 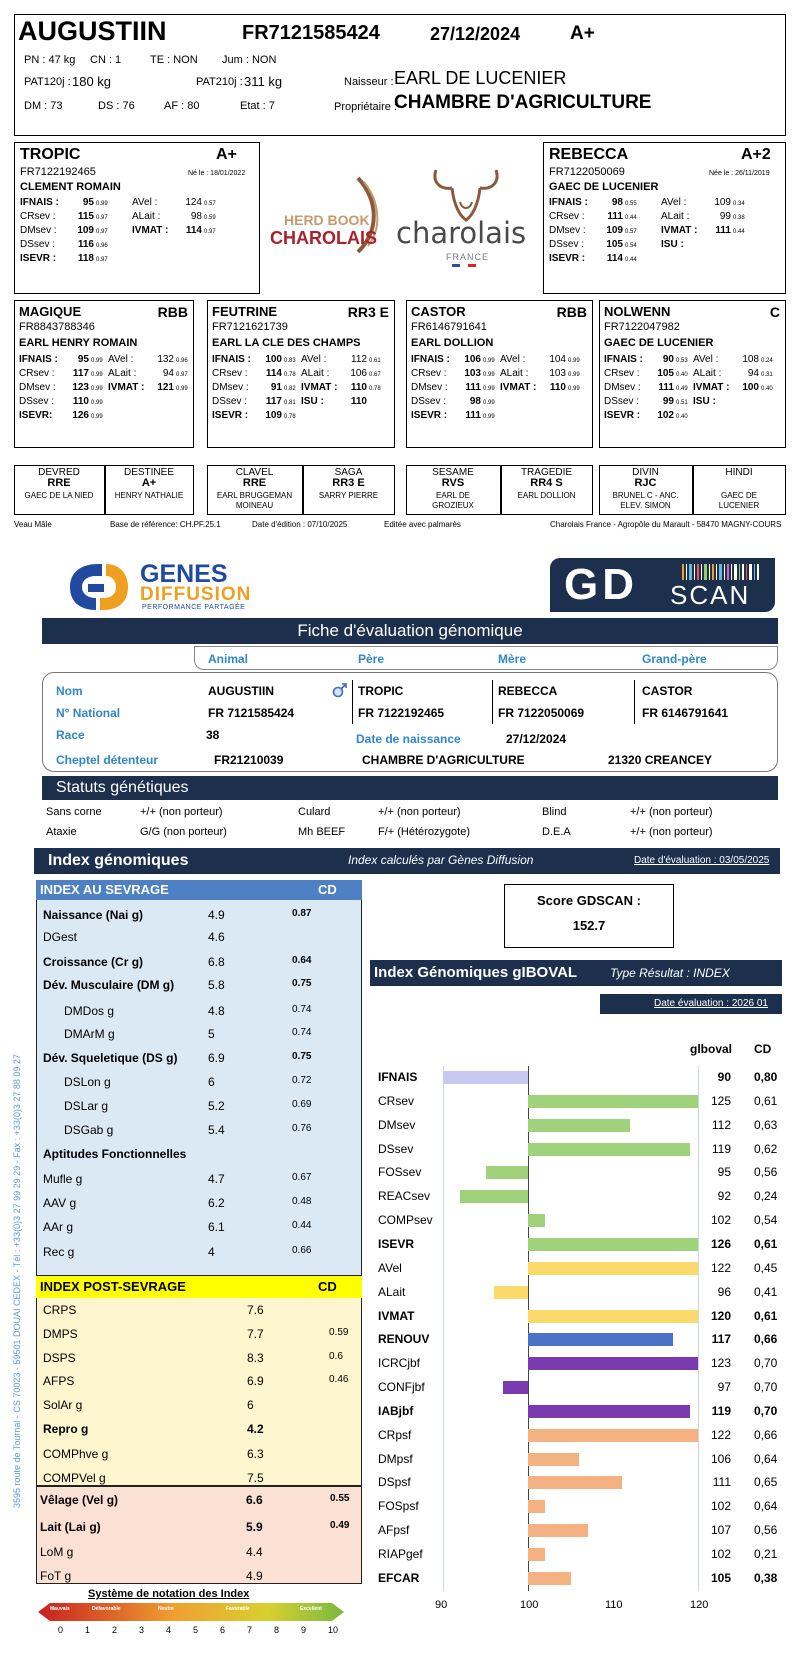 I want to click on sevrage-row: AAV g 6.2 0.48, so click(x=193, y=1203).